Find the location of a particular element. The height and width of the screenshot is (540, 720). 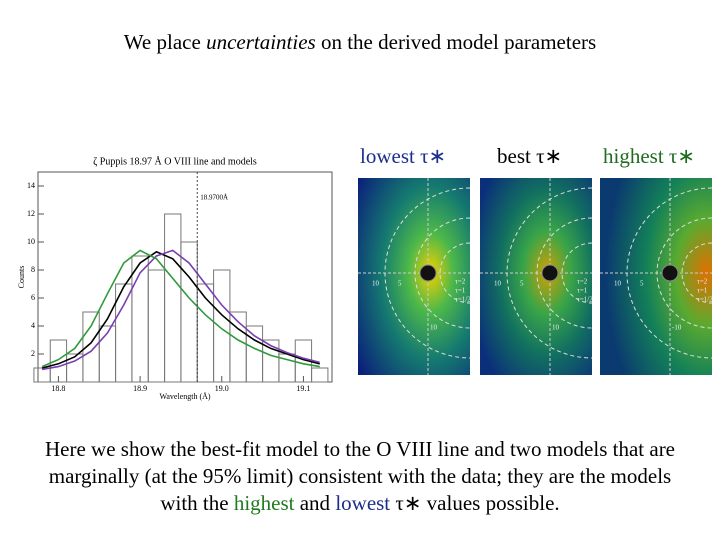

map-label: -10 is located at coordinates (677, 328).